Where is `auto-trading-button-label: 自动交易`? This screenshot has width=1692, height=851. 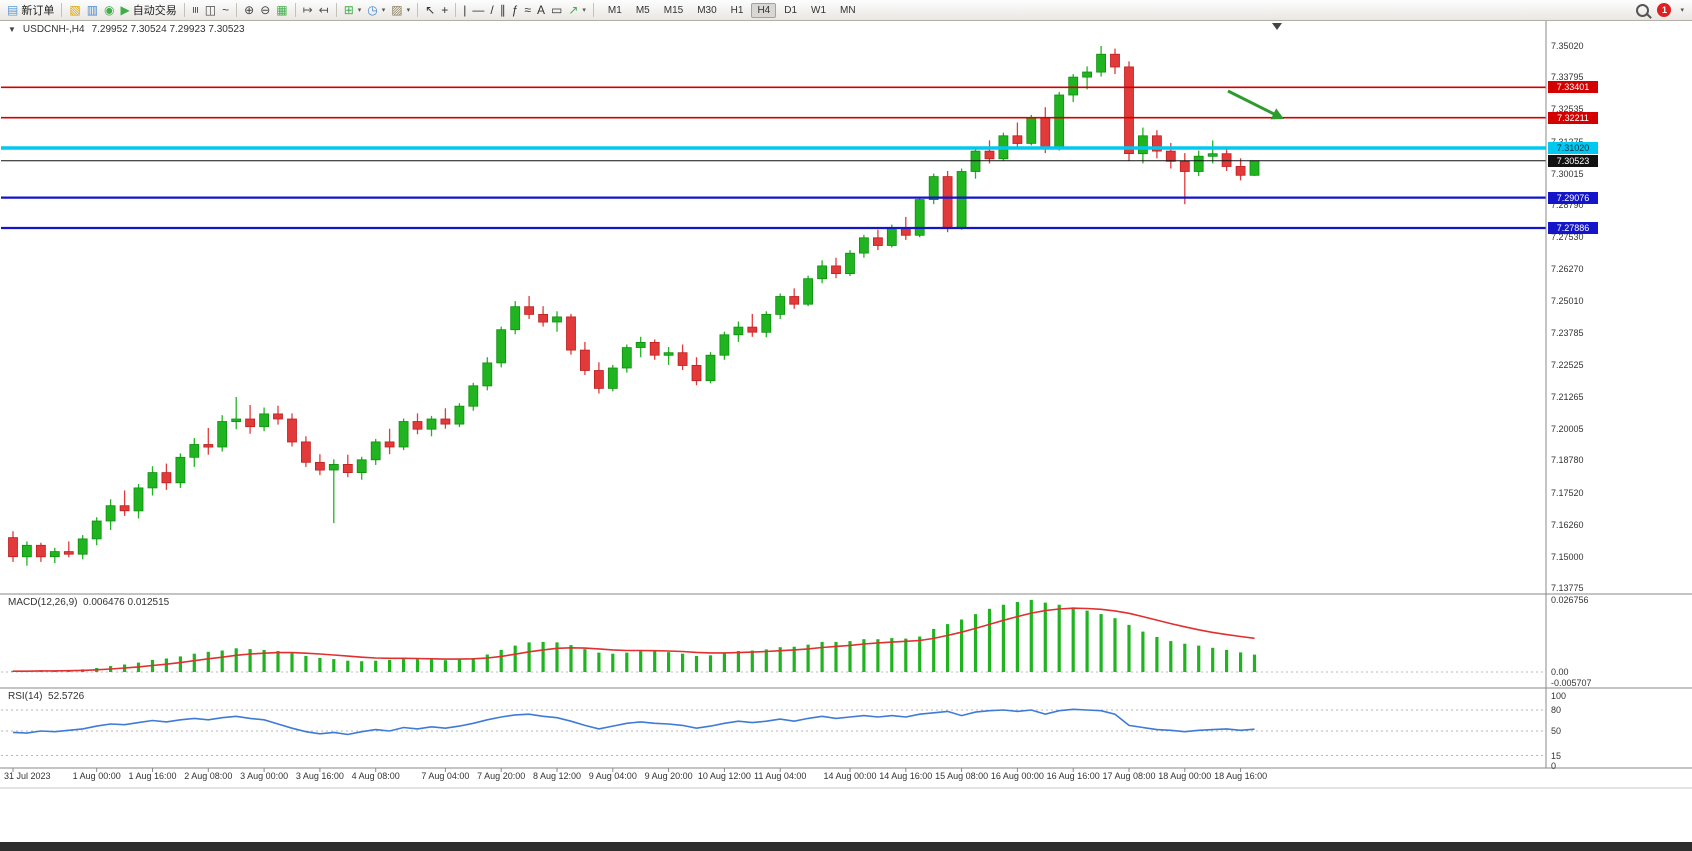
auto-trading-button-label: 自动交易 is located at coordinates (154, 11).